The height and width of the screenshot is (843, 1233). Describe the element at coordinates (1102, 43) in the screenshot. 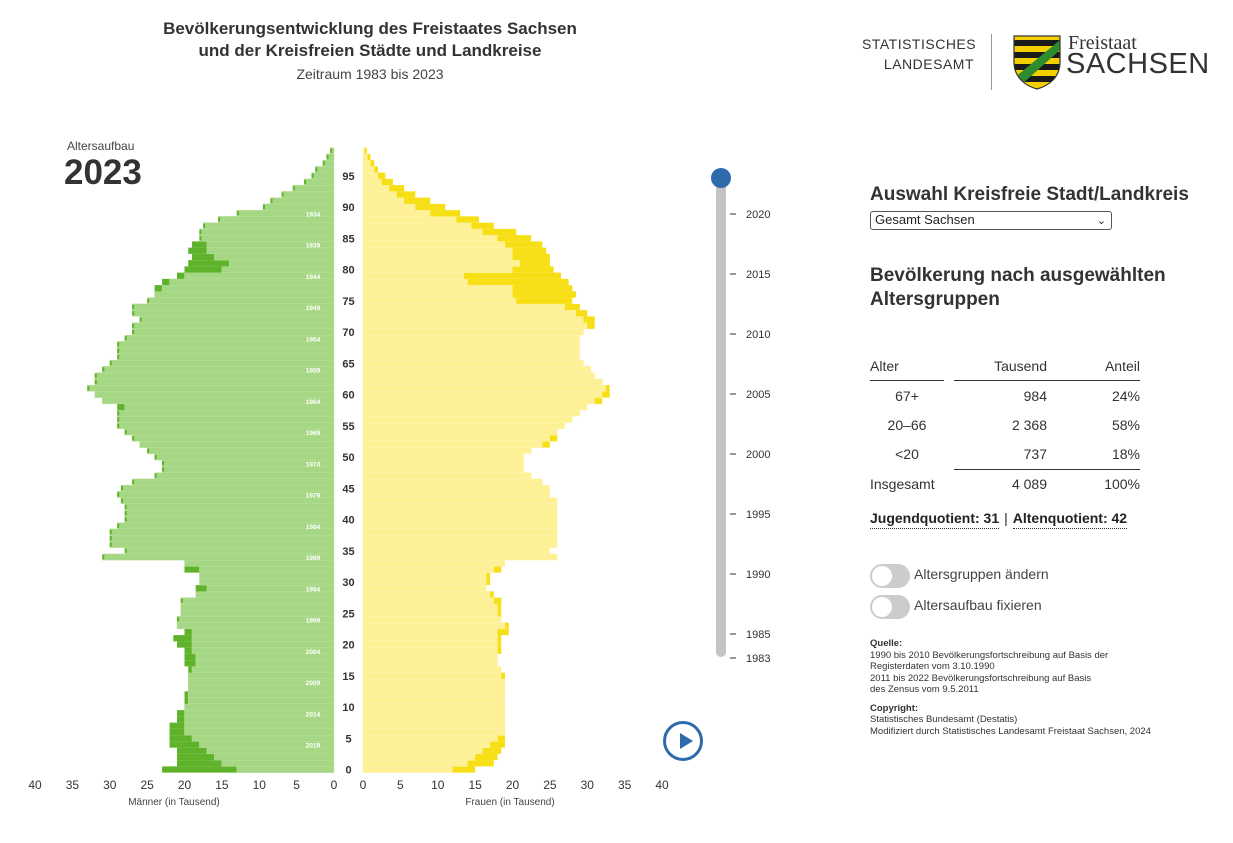

I see `logo-freistaat: Freistaat` at that location.